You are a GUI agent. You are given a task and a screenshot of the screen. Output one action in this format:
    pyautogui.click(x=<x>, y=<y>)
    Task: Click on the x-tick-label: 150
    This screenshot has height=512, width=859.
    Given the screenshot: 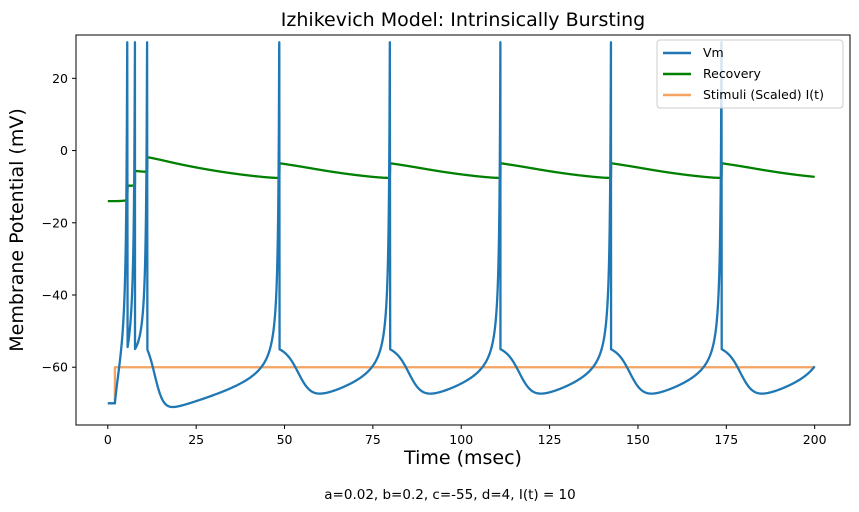 What is the action you would take?
    pyautogui.click(x=638, y=439)
    